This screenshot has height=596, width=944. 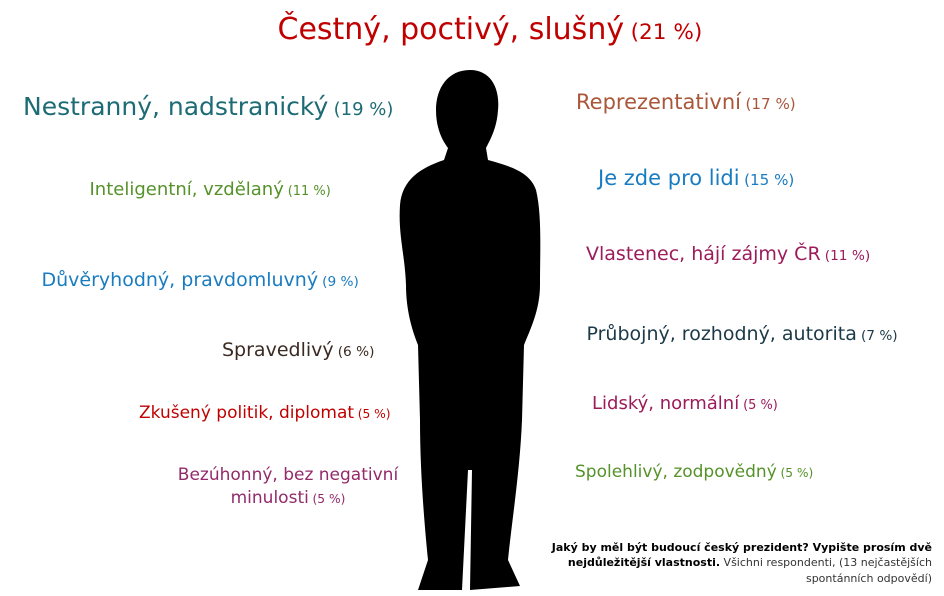 I want to click on item-label: Čestný, poctivý, slušný, so click(x=451, y=29).